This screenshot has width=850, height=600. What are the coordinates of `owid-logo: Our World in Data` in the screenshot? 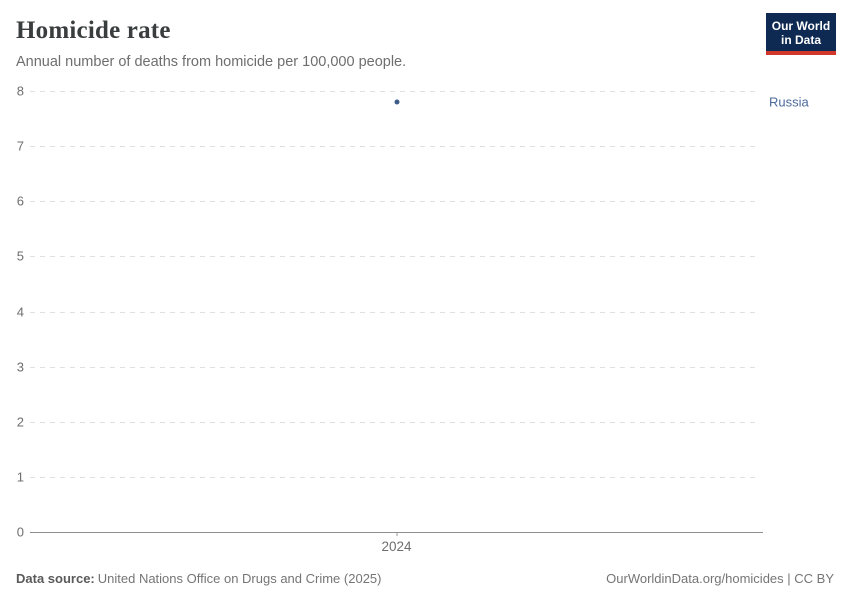 It's located at (801, 34).